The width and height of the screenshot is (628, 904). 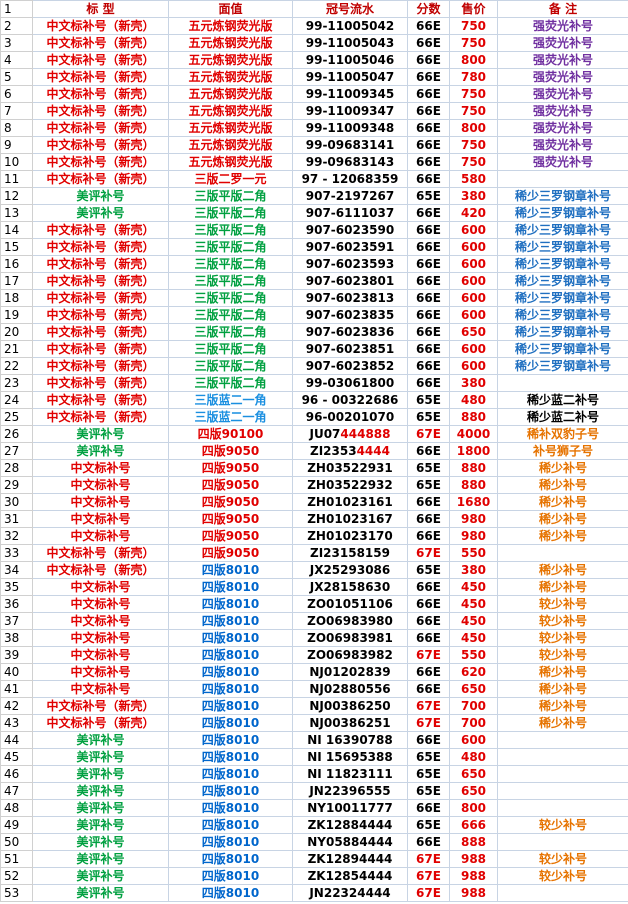 I want to click on data-row: 27 美评补号 四版9050 ZI23534444 66E 1800 补号狮子号, so click(x=314, y=451).